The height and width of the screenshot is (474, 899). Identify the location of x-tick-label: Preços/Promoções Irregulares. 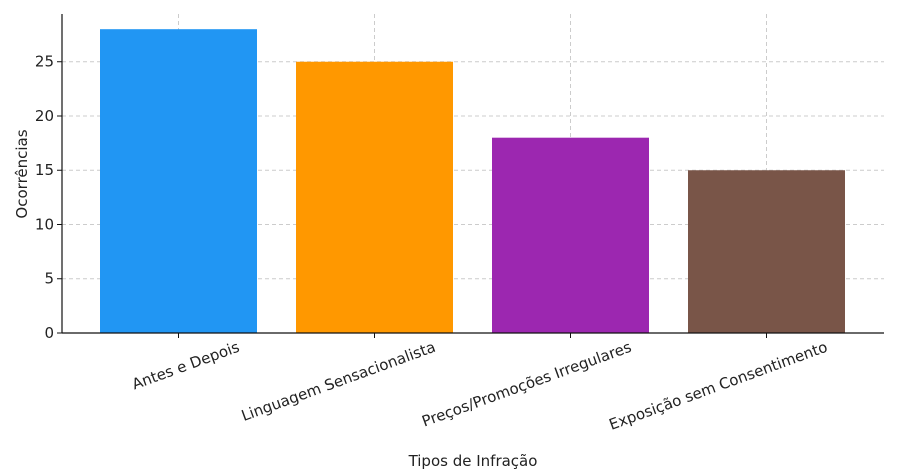
(526, 384).